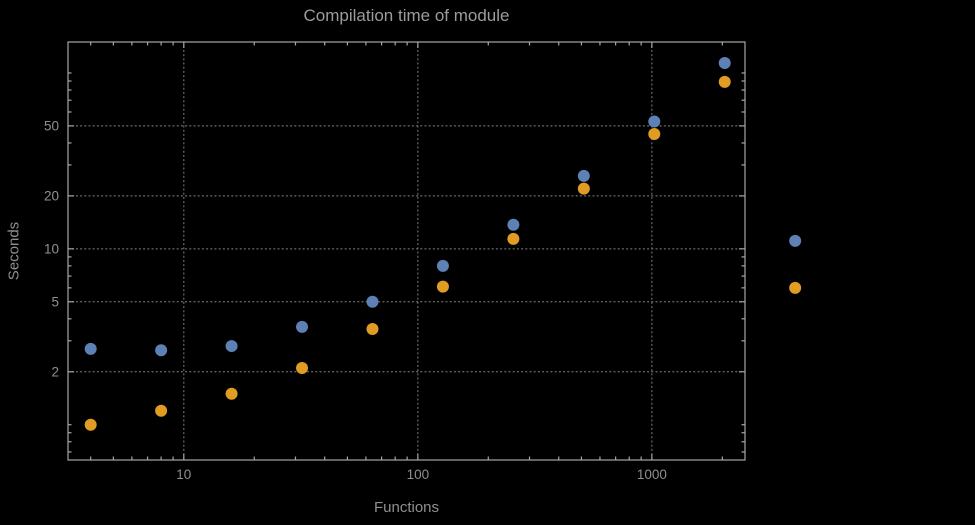 Image resolution: width=975 pixels, height=525 pixels. What do you see at coordinates (51, 195) in the screenshot?
I see `y-tick-label: 20` at bounding box center [51, 195].